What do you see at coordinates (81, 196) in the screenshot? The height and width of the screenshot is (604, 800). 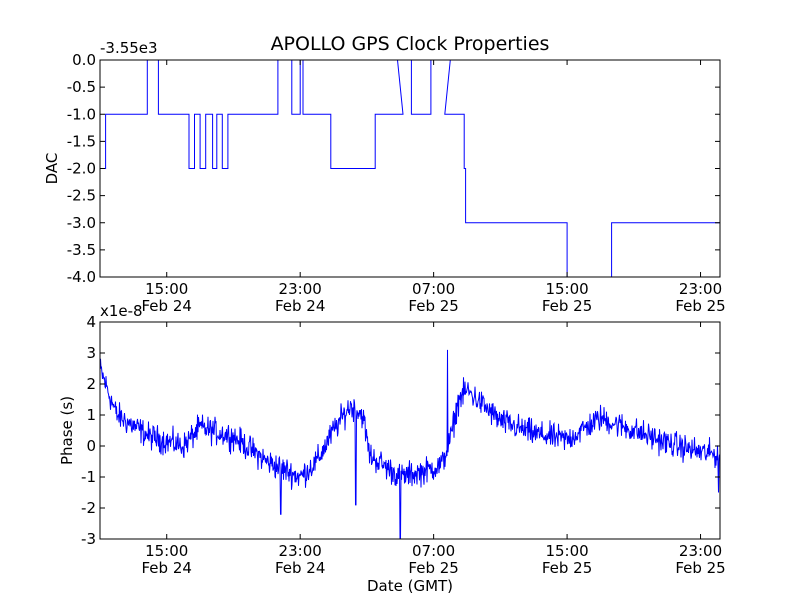 I see `dac-y-tick-label: -2.5` at bounding box center [81, 196].